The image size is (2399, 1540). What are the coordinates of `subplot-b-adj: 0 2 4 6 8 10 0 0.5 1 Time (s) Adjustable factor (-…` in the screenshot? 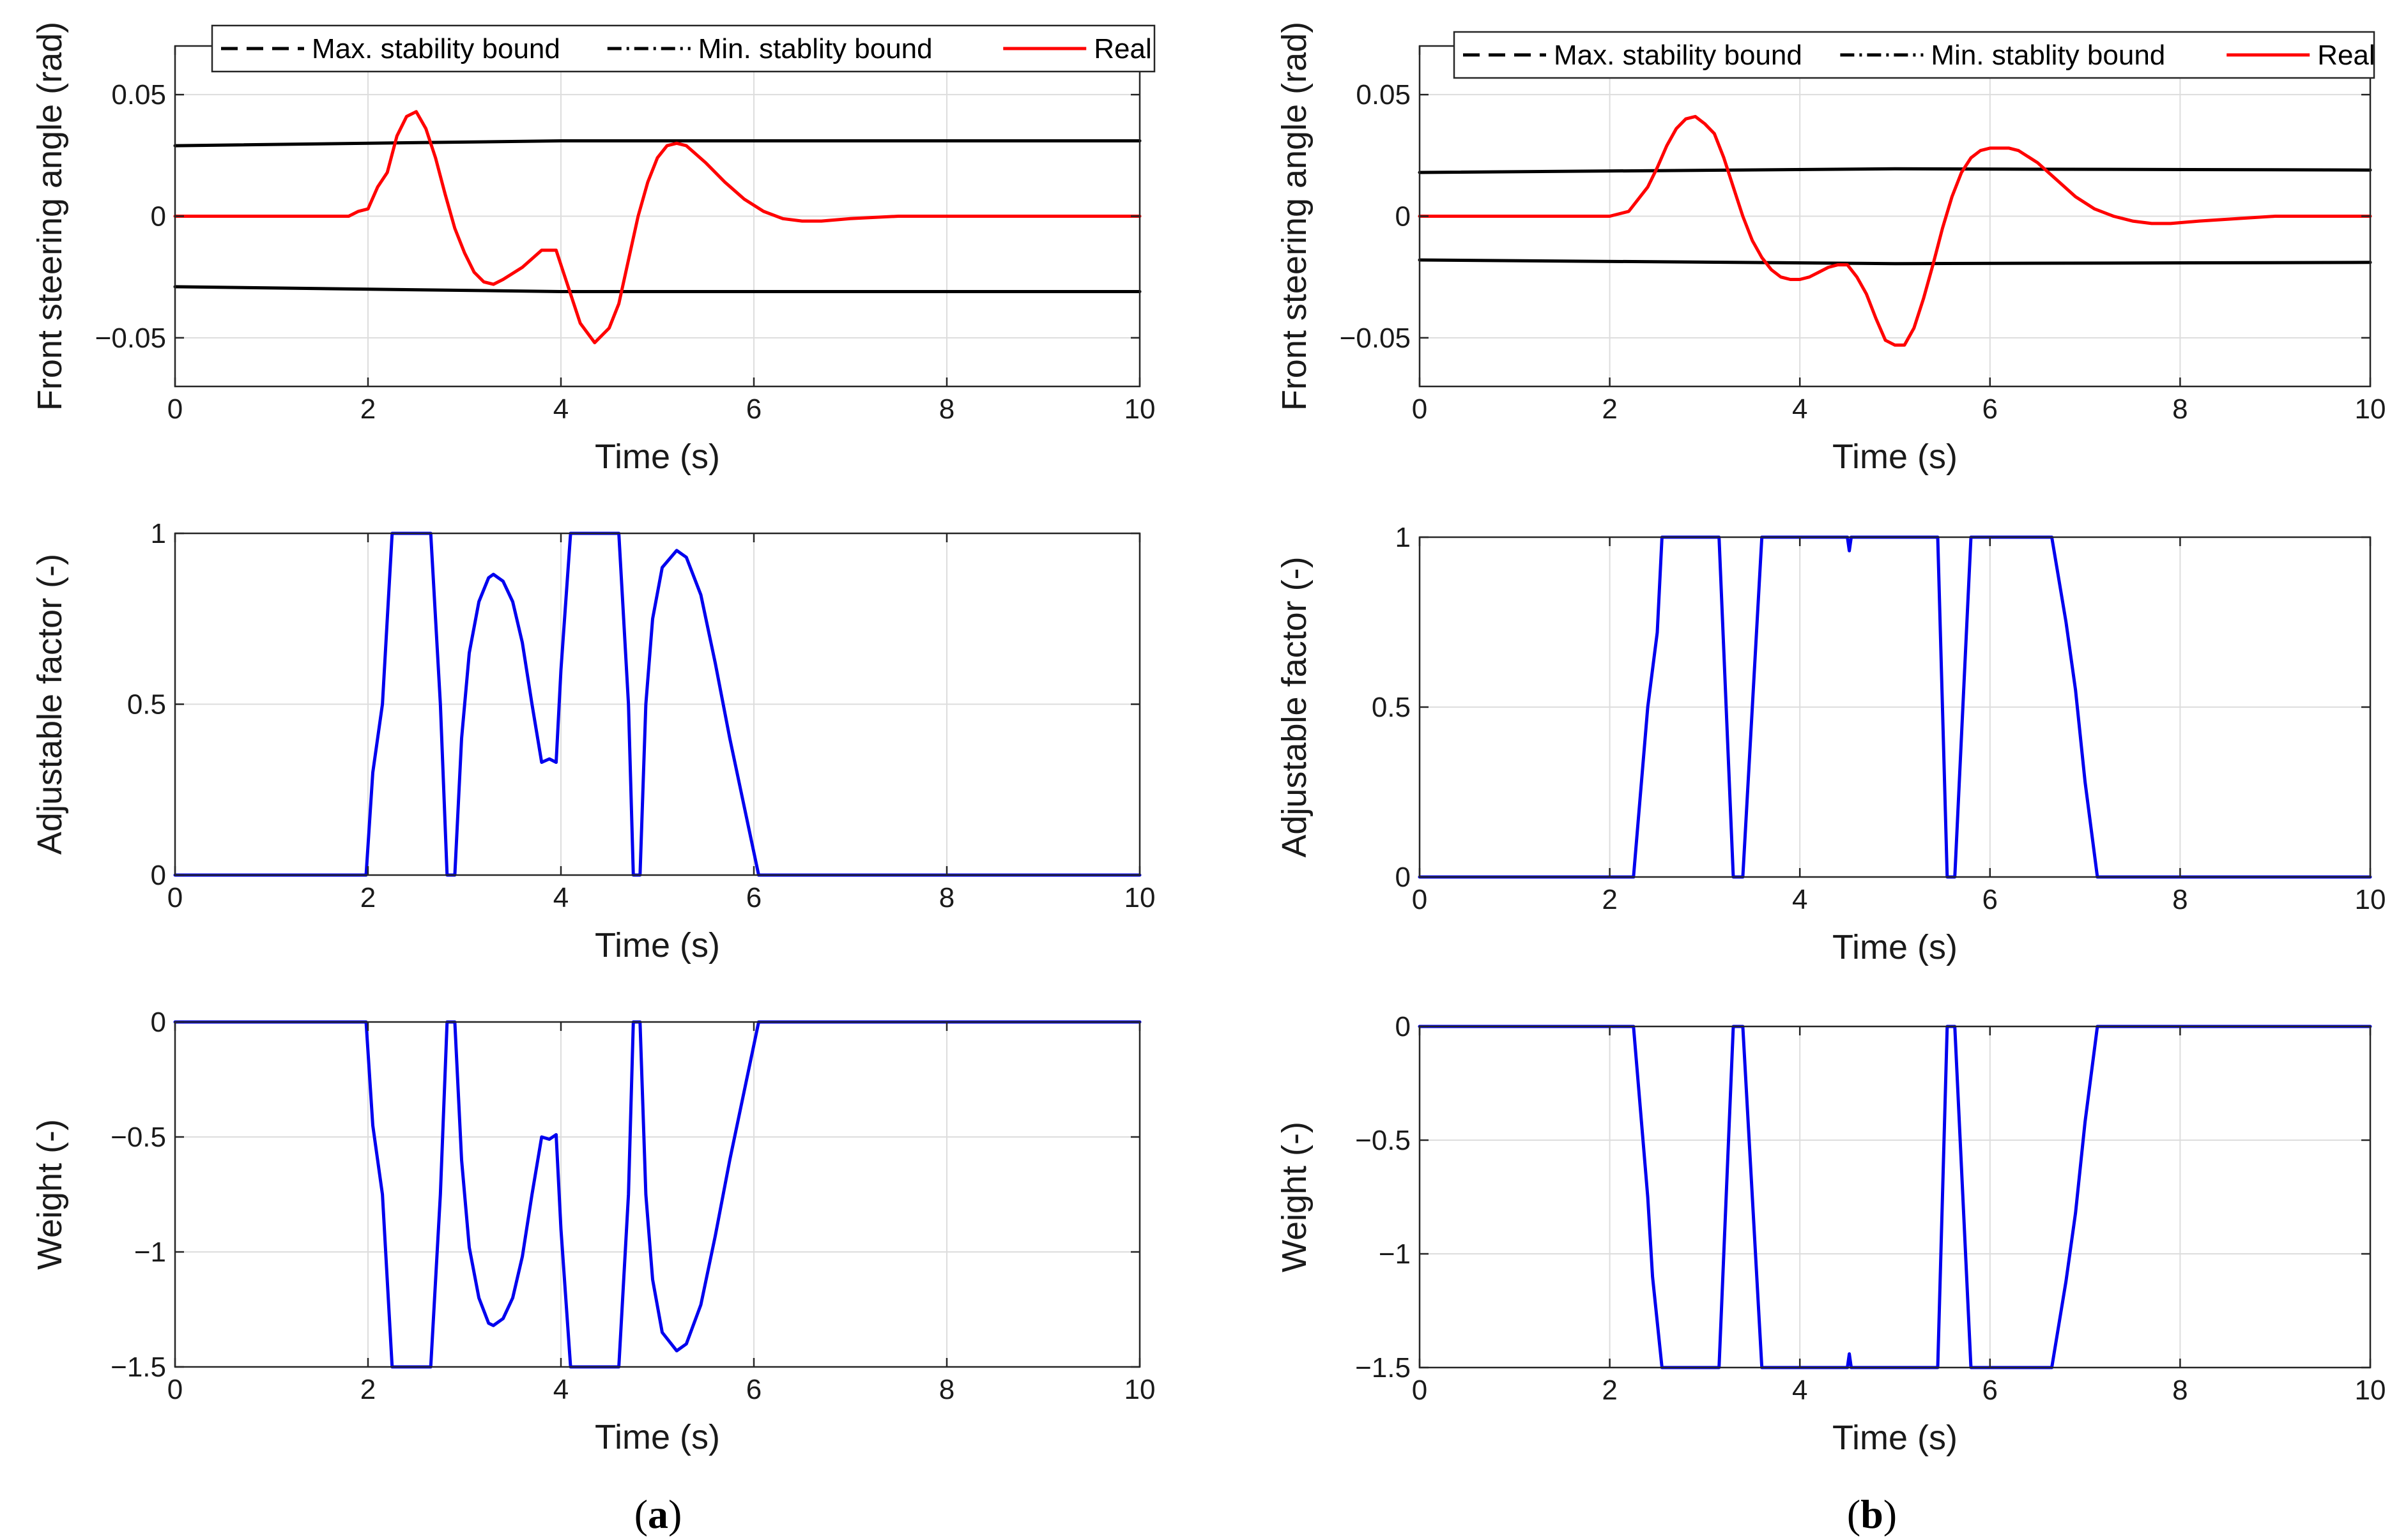 It's located at (1830, 744).